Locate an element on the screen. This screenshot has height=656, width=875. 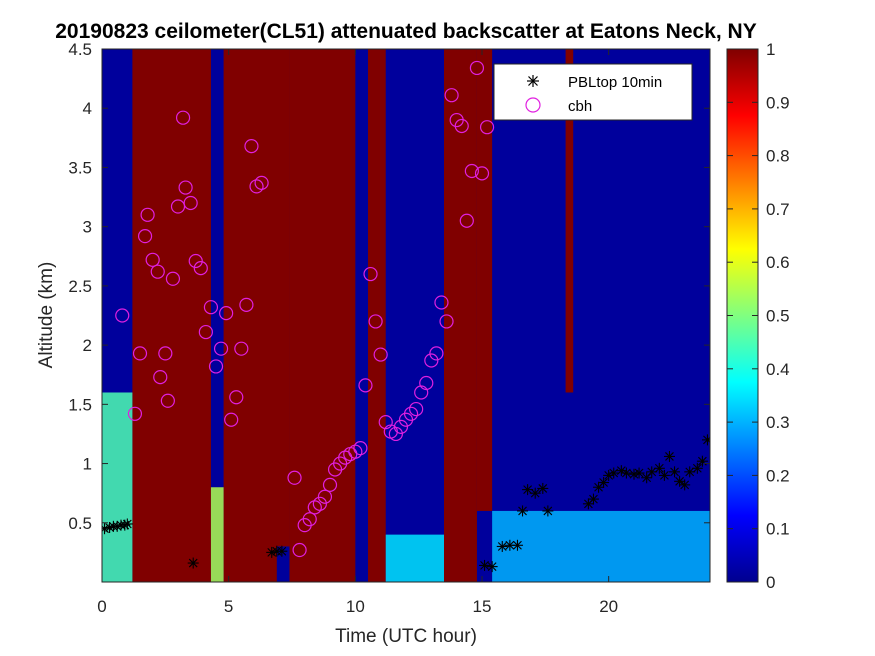
legend-entry-cbh: cbh is located at coordinates (558, 106).